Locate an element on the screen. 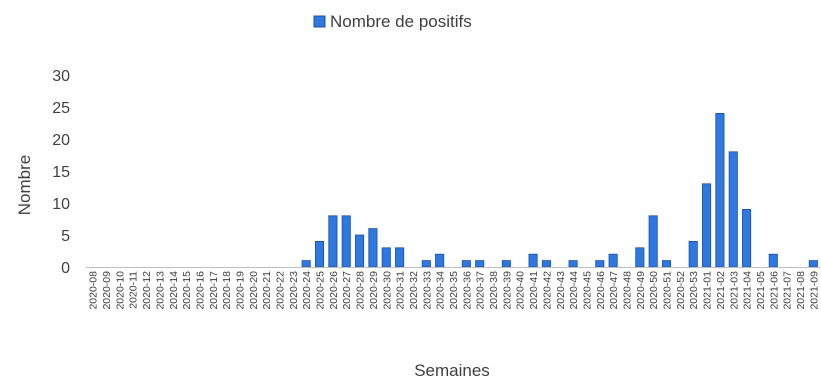  x-tick-label: 2020-40 is located at coordinates (521, 290).